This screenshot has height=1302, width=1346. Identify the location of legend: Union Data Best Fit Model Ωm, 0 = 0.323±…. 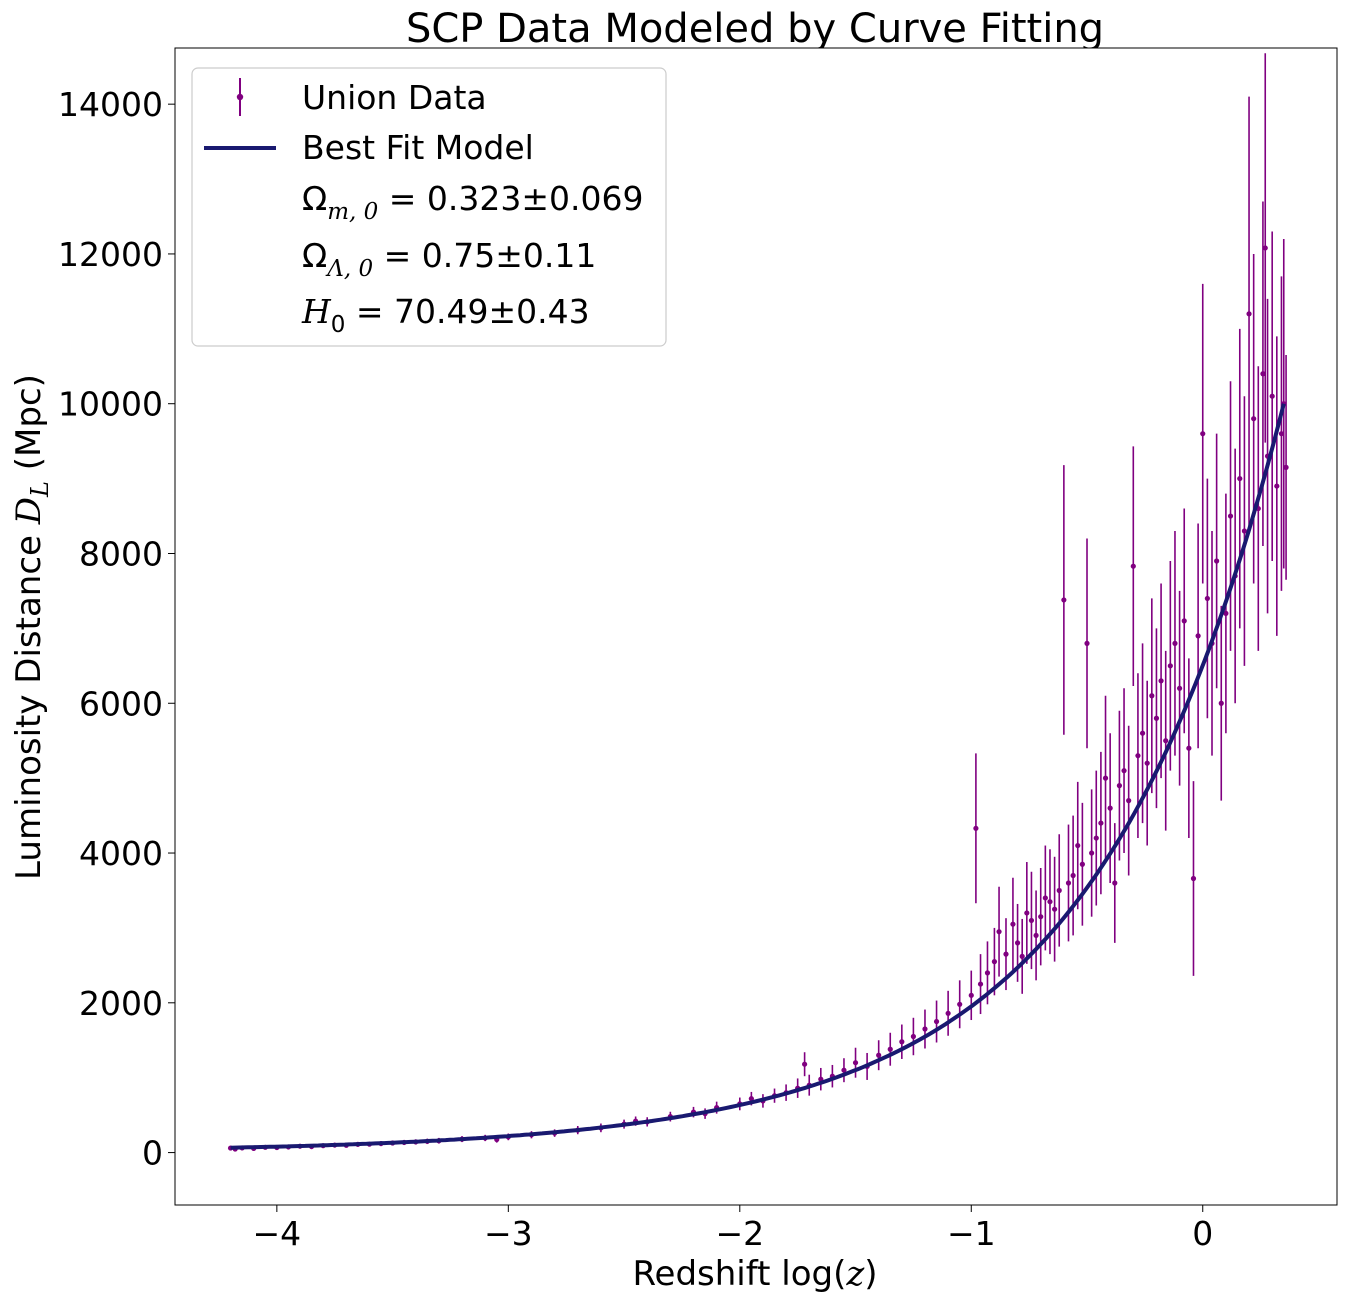
(429, 207).